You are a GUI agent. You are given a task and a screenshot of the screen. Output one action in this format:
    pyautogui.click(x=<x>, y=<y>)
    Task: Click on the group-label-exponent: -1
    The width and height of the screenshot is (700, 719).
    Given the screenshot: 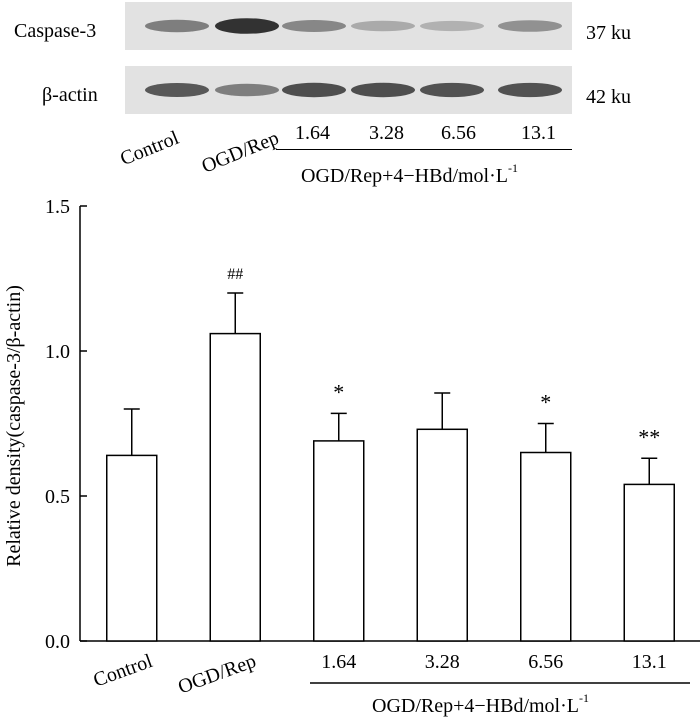 What is the action you would take?
    pyautogui.click(x=584, y=698)
    